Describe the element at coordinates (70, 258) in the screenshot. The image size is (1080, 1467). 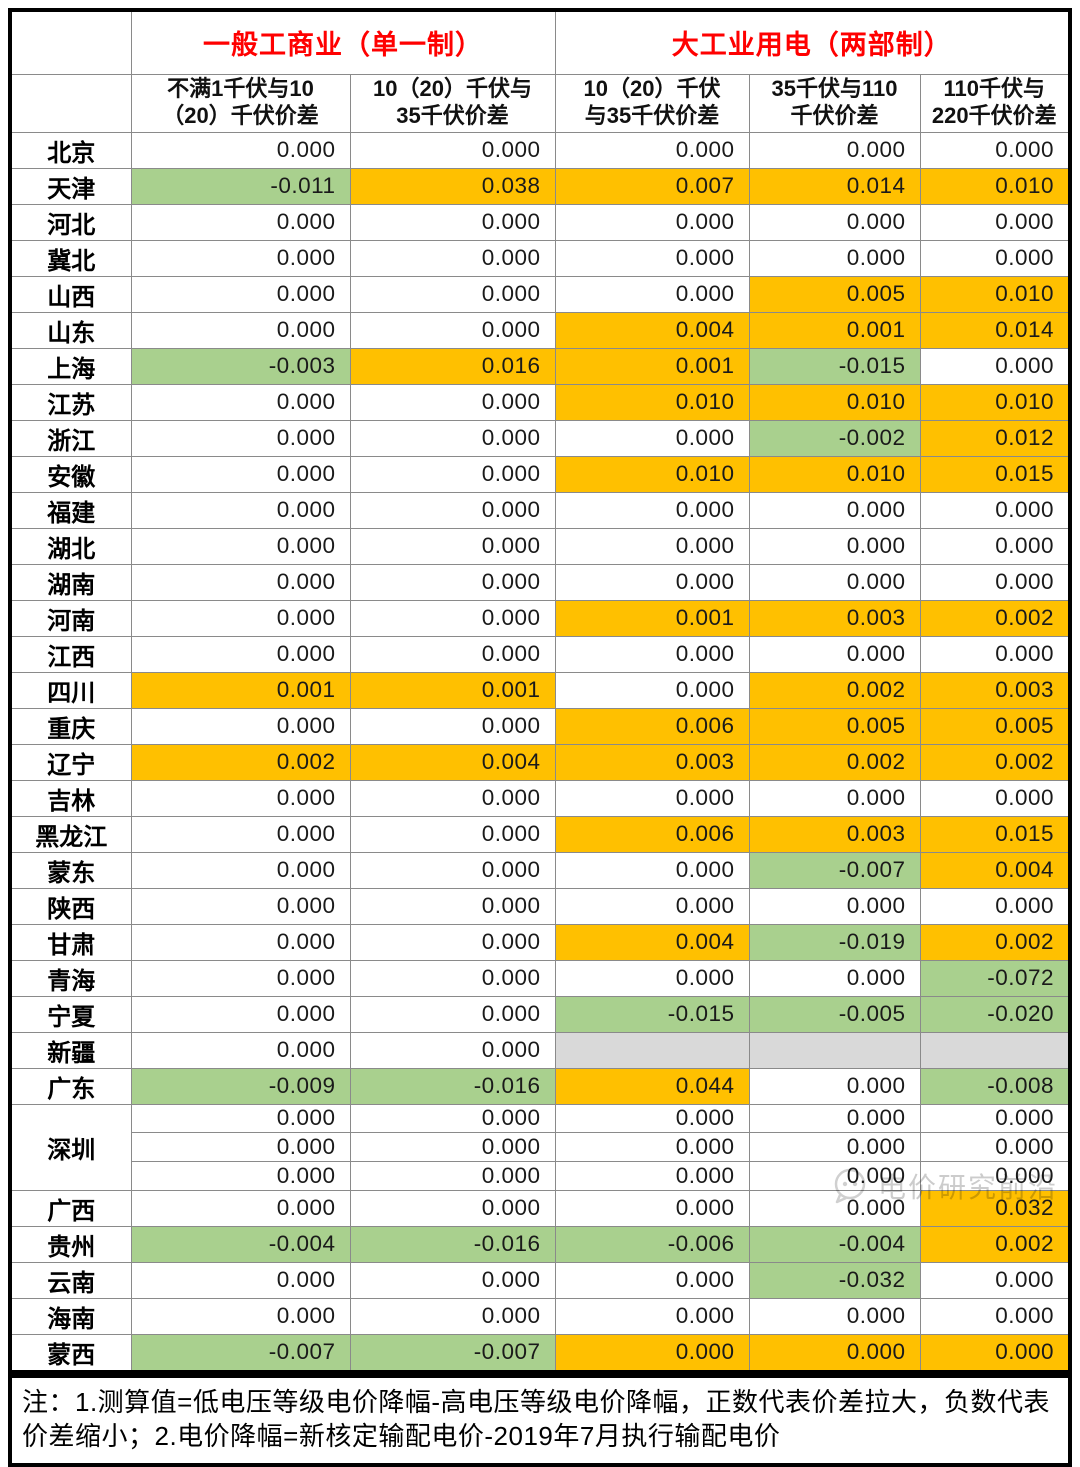
I see `province-label: 冀北` at that location.